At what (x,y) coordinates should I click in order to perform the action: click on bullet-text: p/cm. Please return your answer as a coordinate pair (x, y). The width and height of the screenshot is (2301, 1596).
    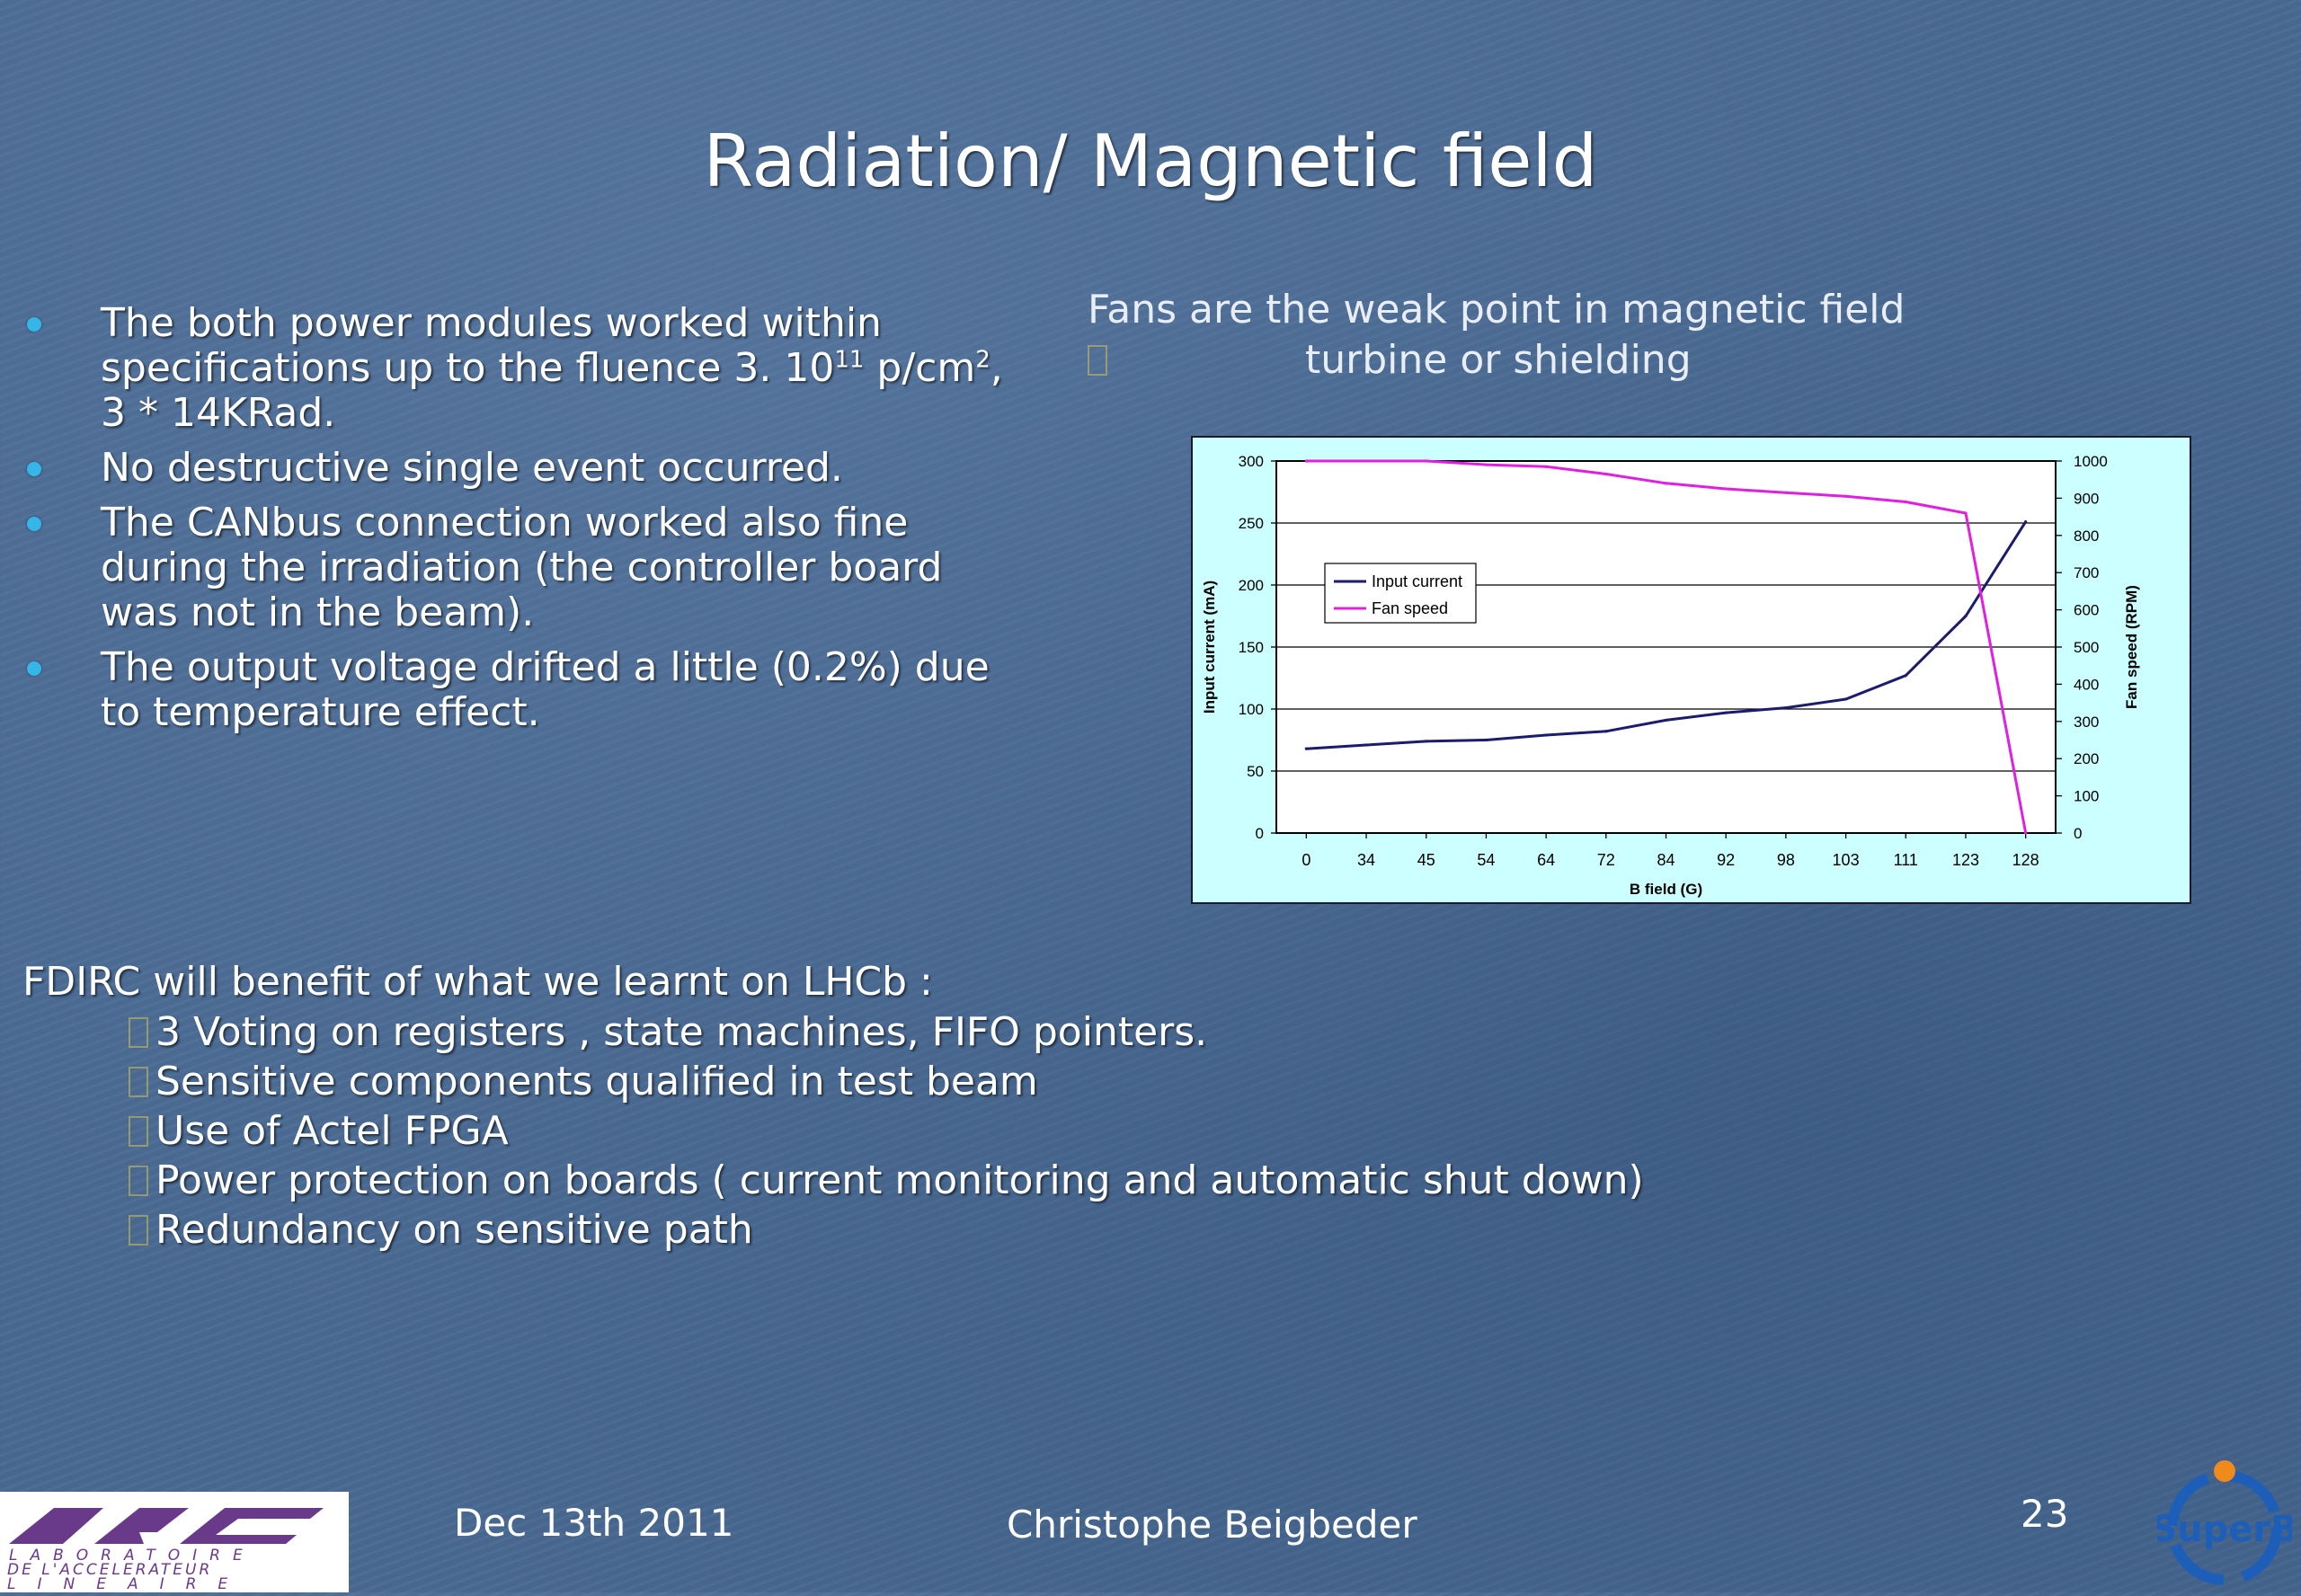
    Looking at the image, I should click on (920, 368).